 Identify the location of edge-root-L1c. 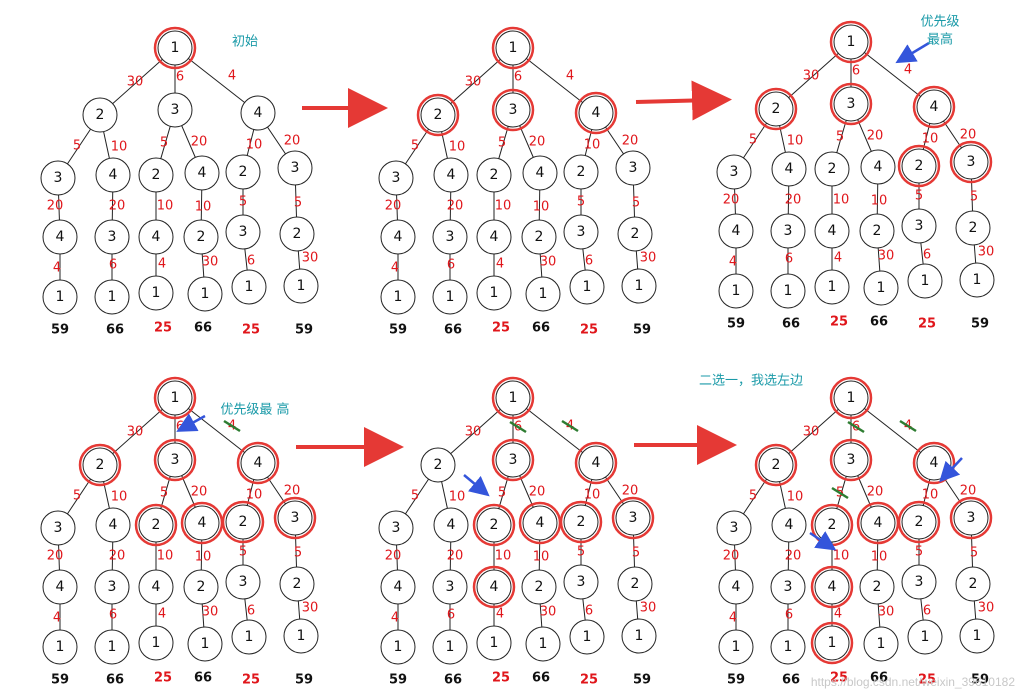
(892, 430).